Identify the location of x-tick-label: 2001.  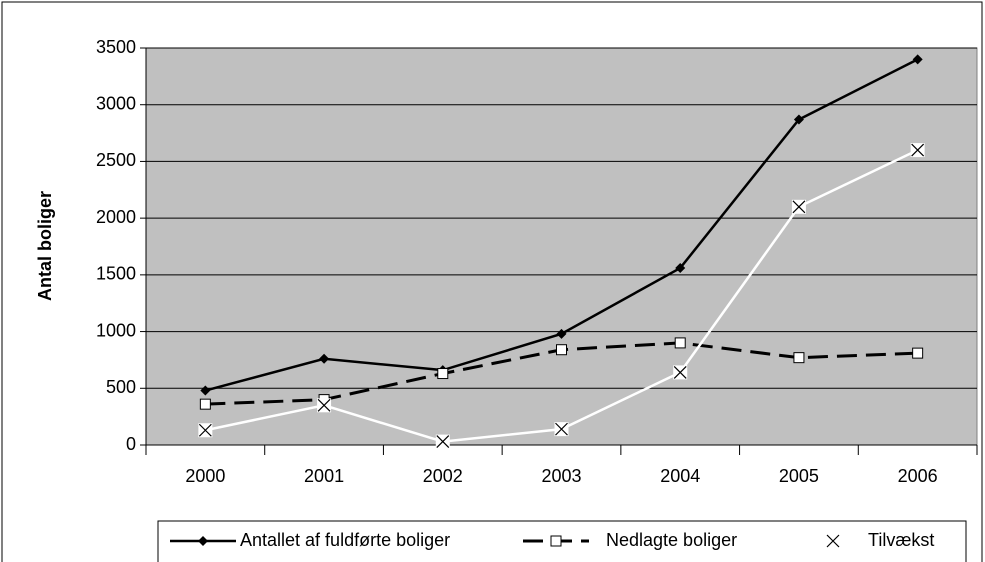
(324, 476).